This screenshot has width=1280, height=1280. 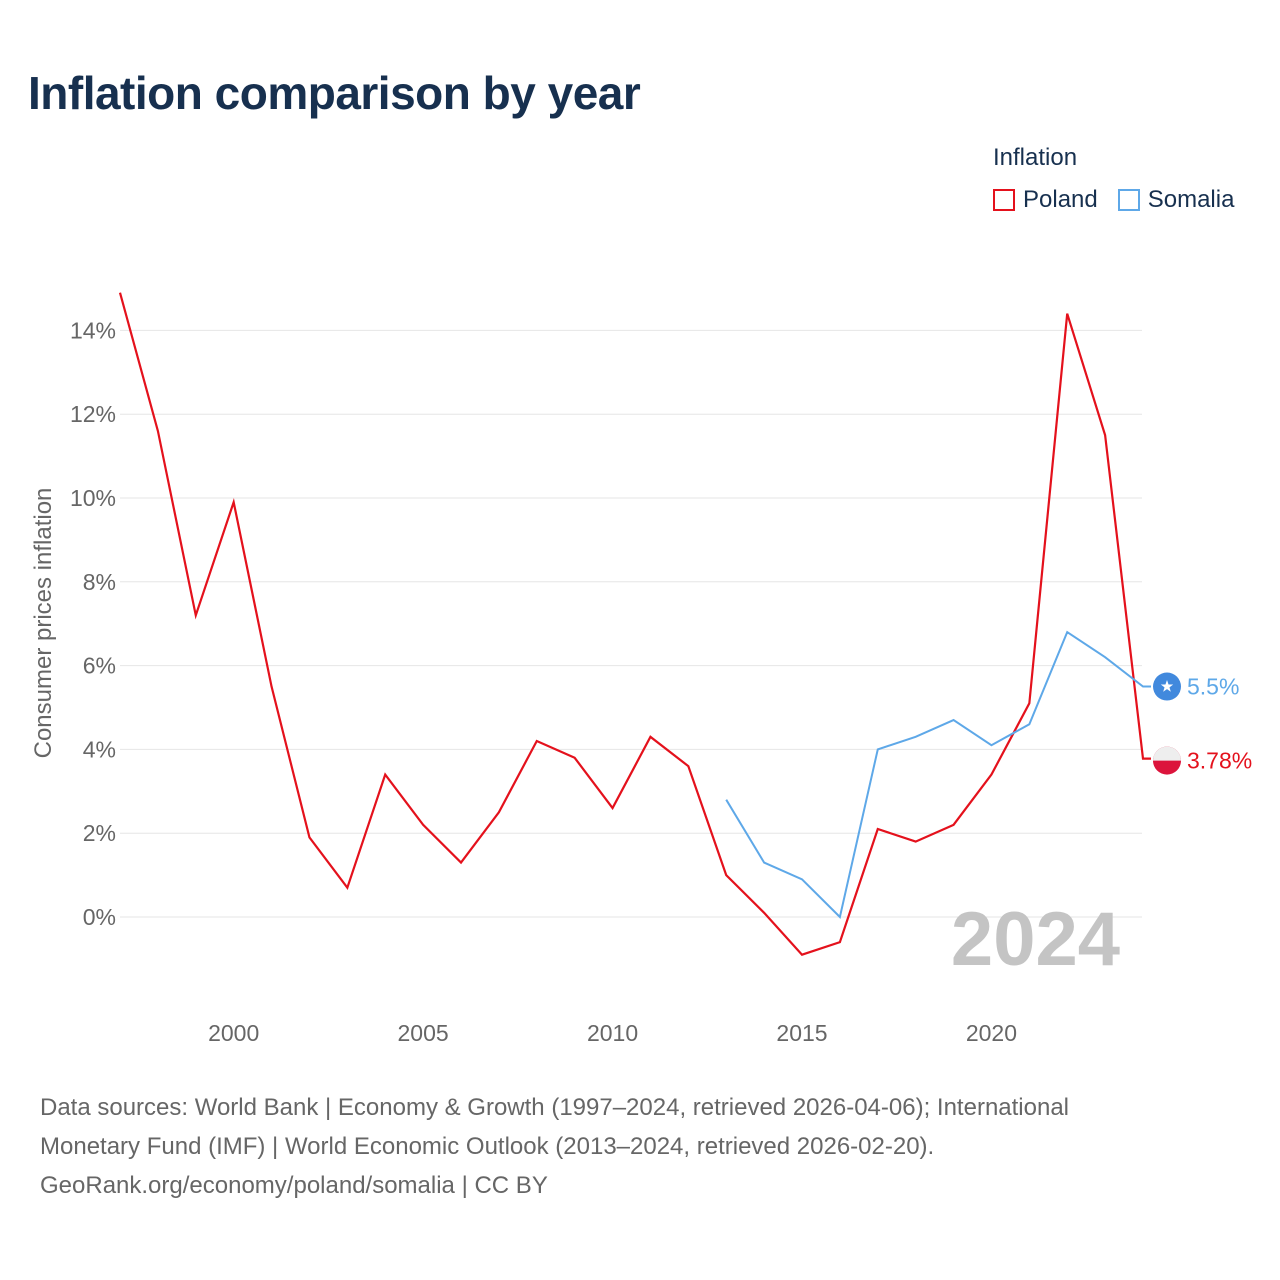 What do you see at coordinates (801, 1033) in the screenshot?
I see `x-tick-label: 2015` at bounding box center [801, 1033].